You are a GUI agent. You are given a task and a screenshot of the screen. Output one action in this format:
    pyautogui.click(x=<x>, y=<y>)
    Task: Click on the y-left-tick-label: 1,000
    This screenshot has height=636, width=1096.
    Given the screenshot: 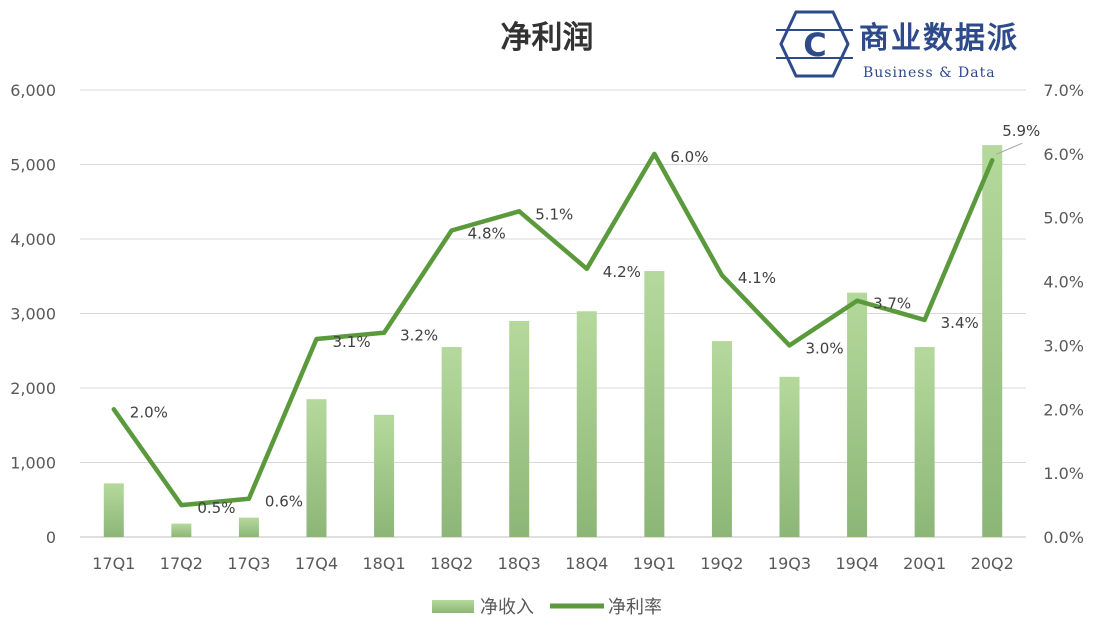 What is the action you would take?
    pyautogui.click(x=33, y=463)
    